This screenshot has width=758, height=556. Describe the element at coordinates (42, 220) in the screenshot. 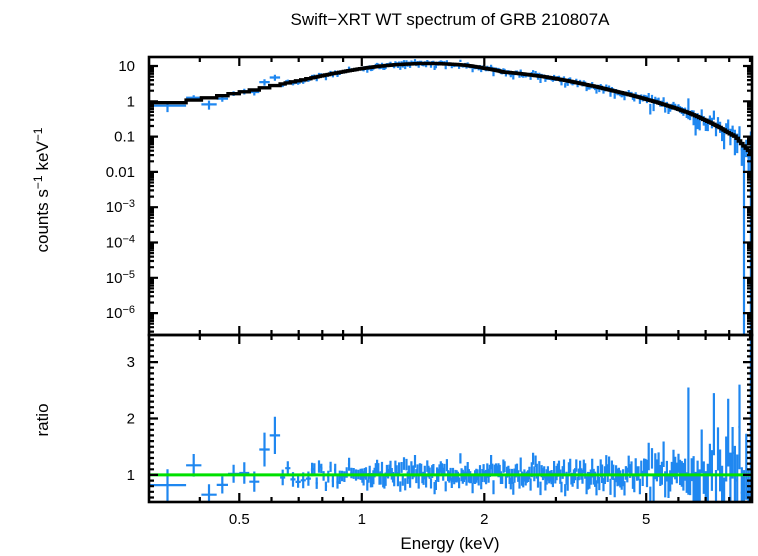

I see `y-label-text-1: counts s` at that location.